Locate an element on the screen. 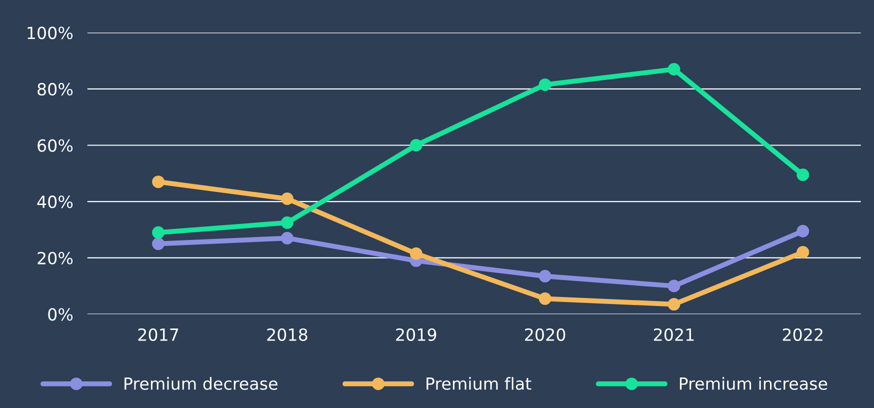 The height and width of the screenshot is (408, 874). y-tick-label: 20% is located at coordinates (55, 258).